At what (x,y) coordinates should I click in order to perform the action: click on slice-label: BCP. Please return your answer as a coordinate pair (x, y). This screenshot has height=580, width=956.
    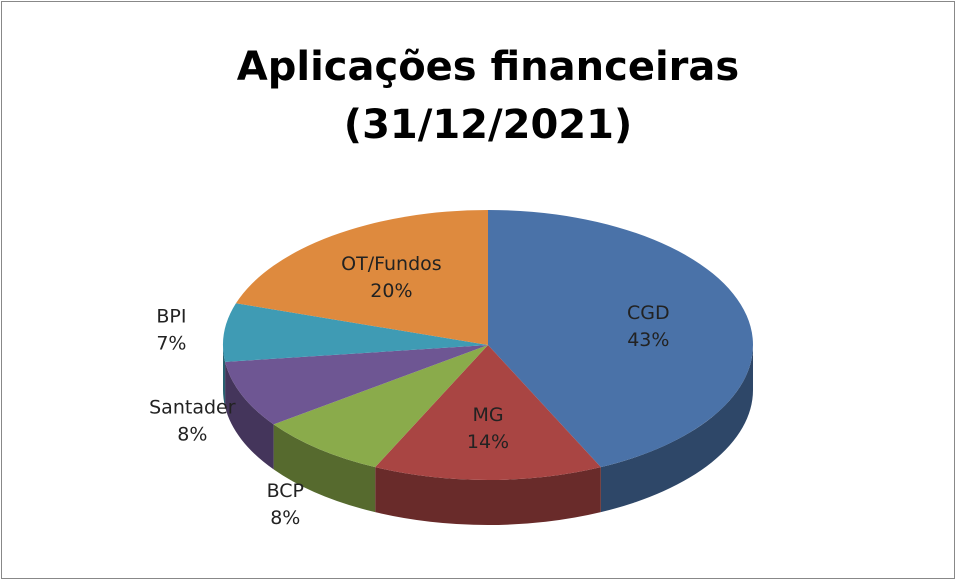
    Looking at the image, I should click on (285, 491).